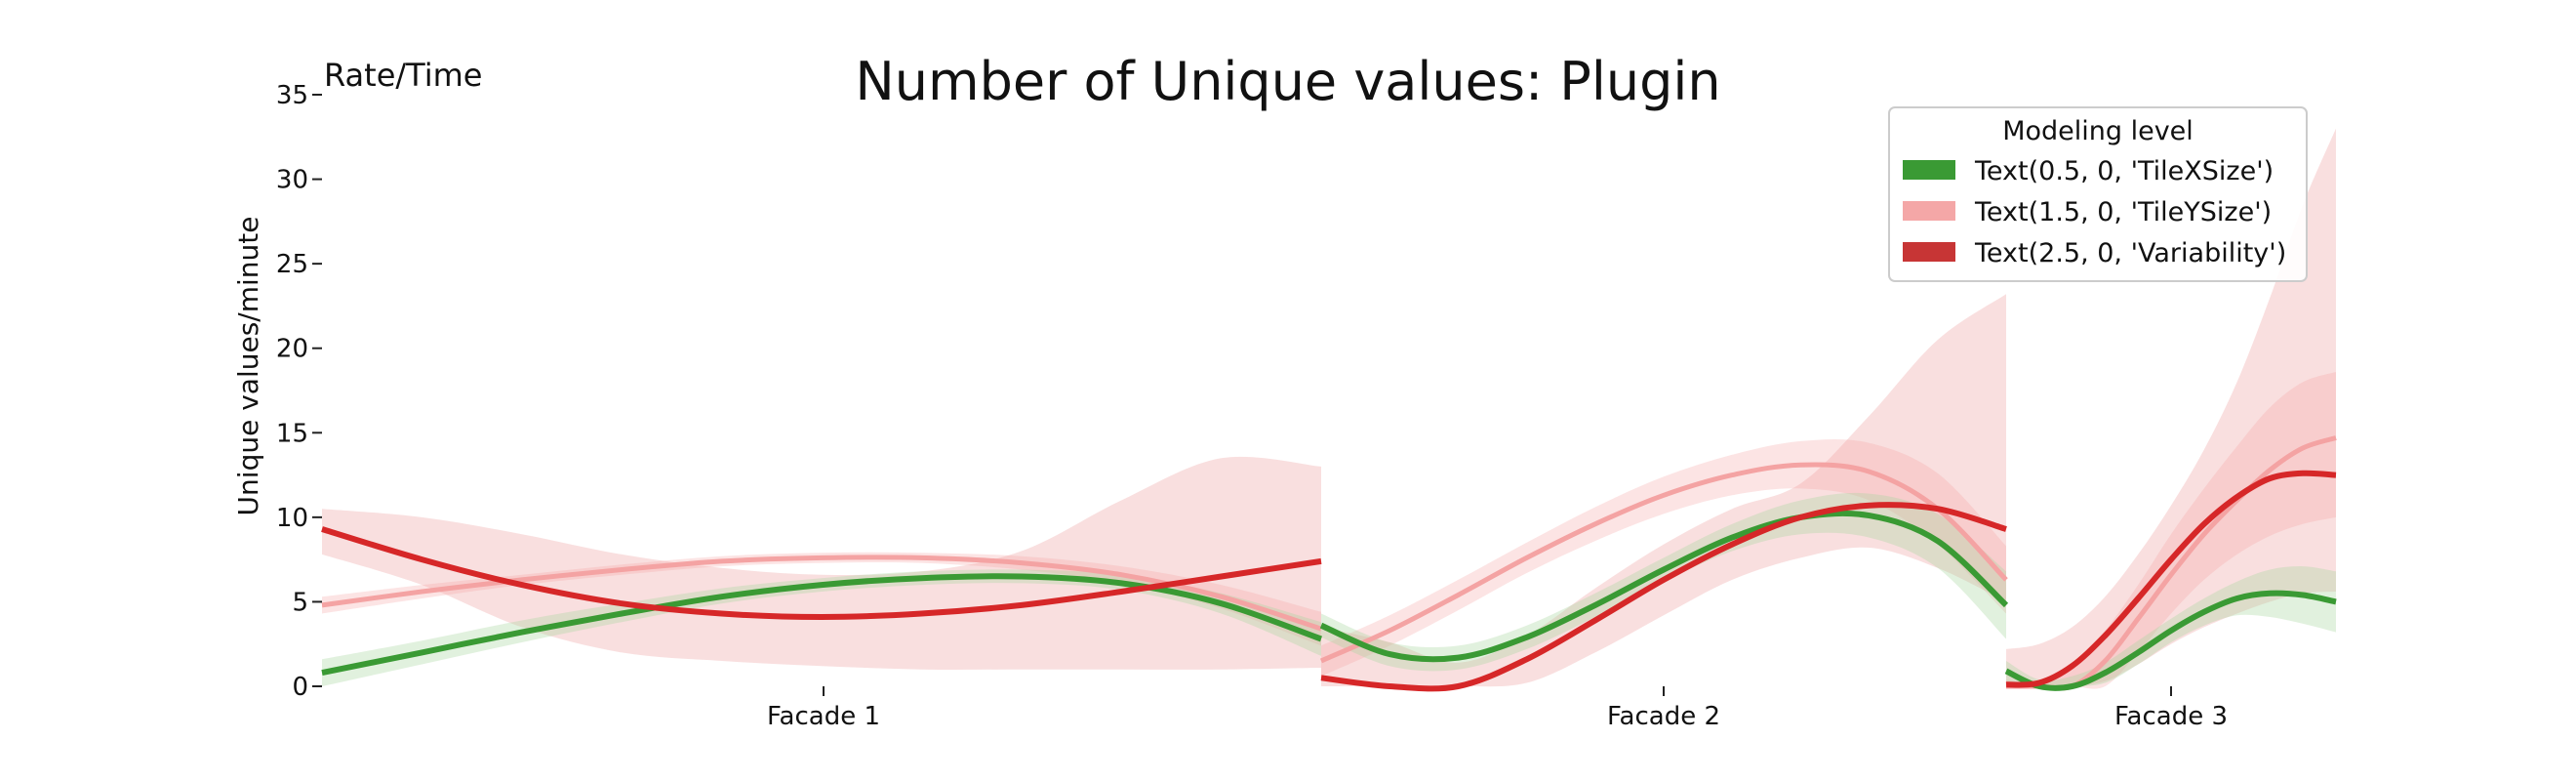 Image resolution: width=2576 pixels, height=781 pixels. Describe the element at coordinates (292, 95) in the screenshot. I see `y-tick-label: 35` at that location.